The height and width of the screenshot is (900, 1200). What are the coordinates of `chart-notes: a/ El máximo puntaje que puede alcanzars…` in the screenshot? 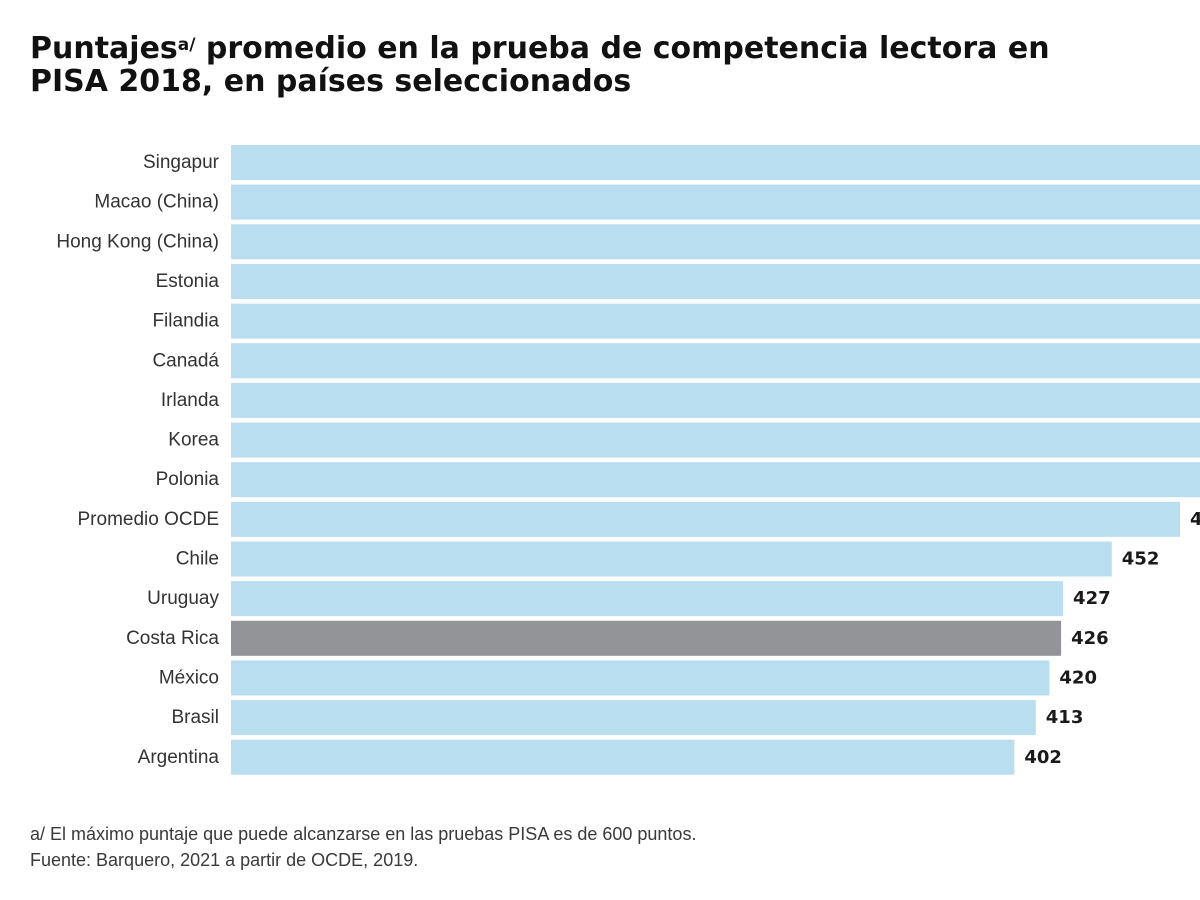 It's located at (363, 847).